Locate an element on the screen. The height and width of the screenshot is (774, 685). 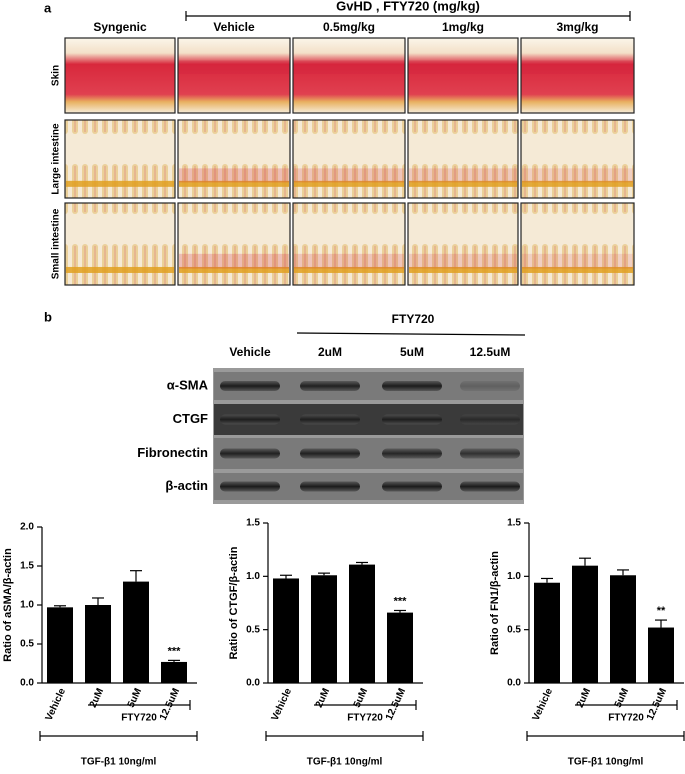
y-tick-label: 0.5 is located at coordinates (253, 629).